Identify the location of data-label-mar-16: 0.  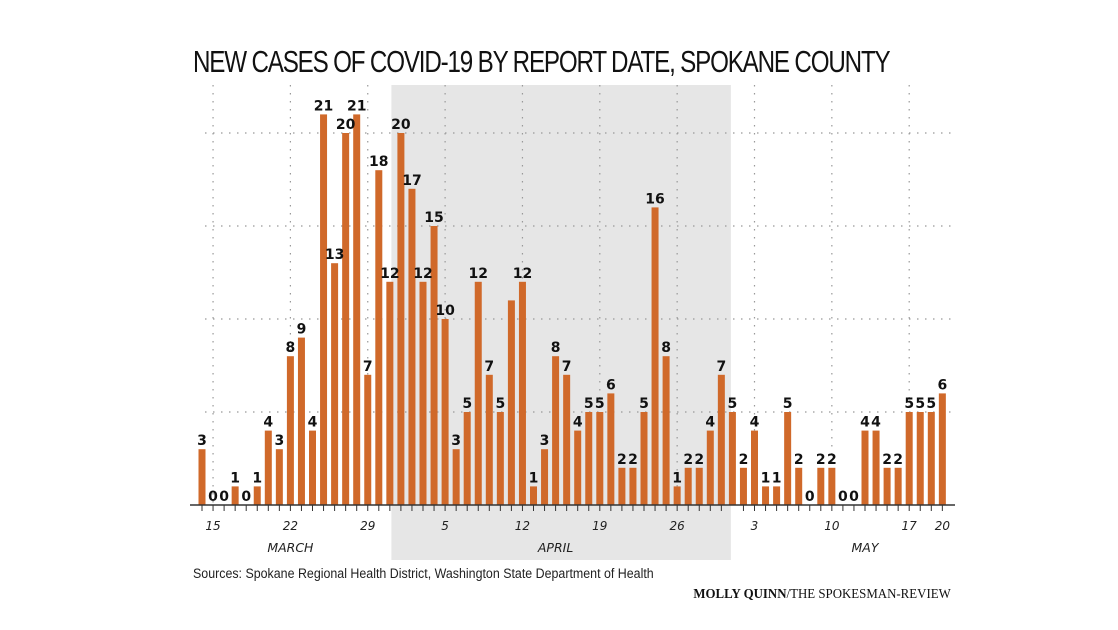
(224, 497).